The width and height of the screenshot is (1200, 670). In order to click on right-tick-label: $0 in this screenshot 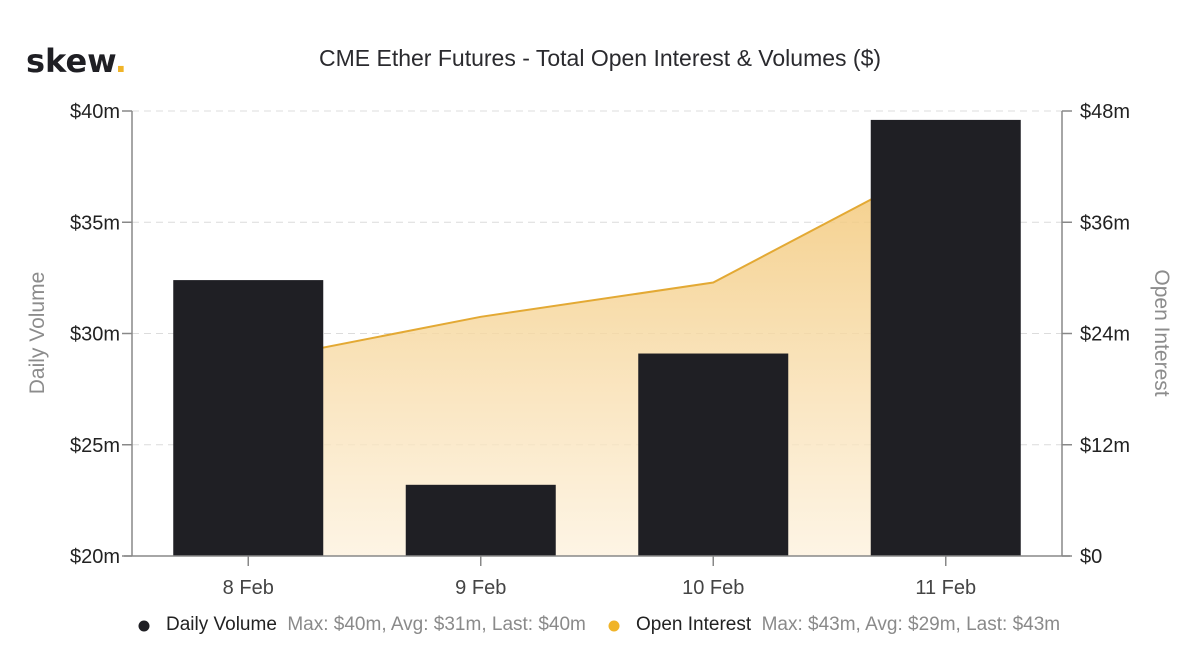, I will do `click(1091, 557)`.